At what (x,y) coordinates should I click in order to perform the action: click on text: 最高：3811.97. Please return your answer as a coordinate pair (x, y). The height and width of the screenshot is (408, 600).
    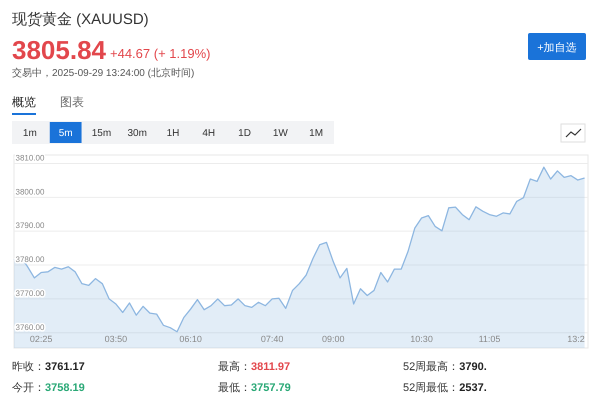
    Looking at the image, I should click on (254, 366).